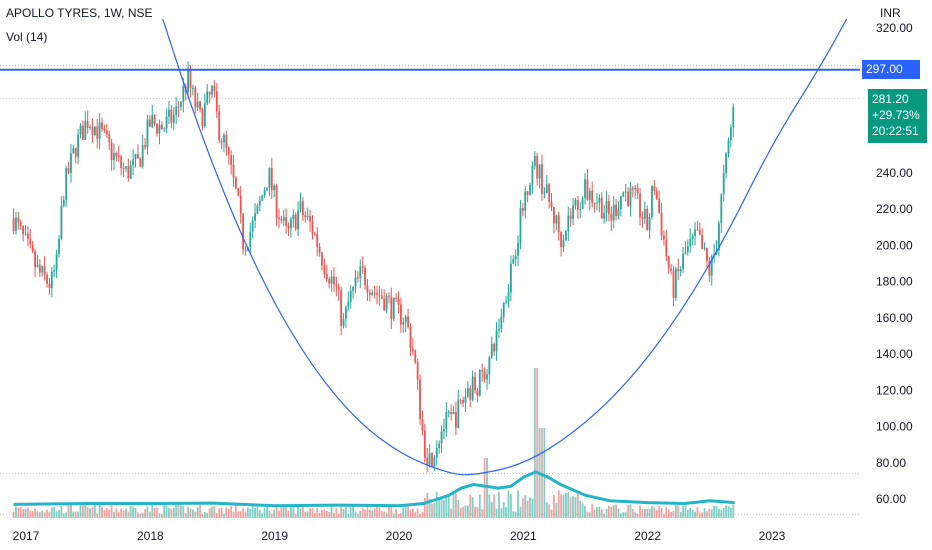 The width and height of the screenshot is (932, 550). I want to click on symbol-title: APOLLO TYRES, 1W, NSE, so click(79, 13).